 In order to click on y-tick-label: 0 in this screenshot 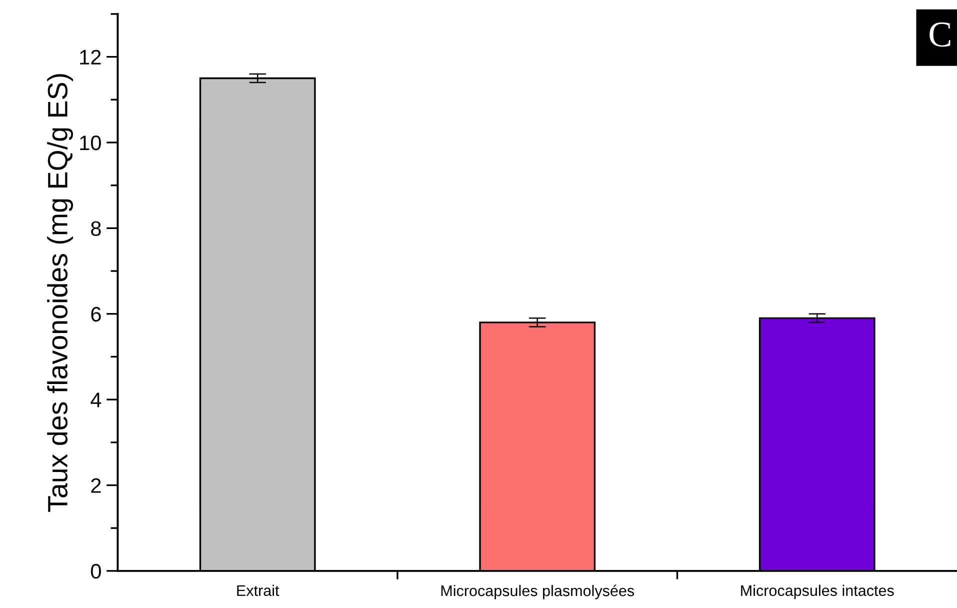, I will do `click(95, 571)`.